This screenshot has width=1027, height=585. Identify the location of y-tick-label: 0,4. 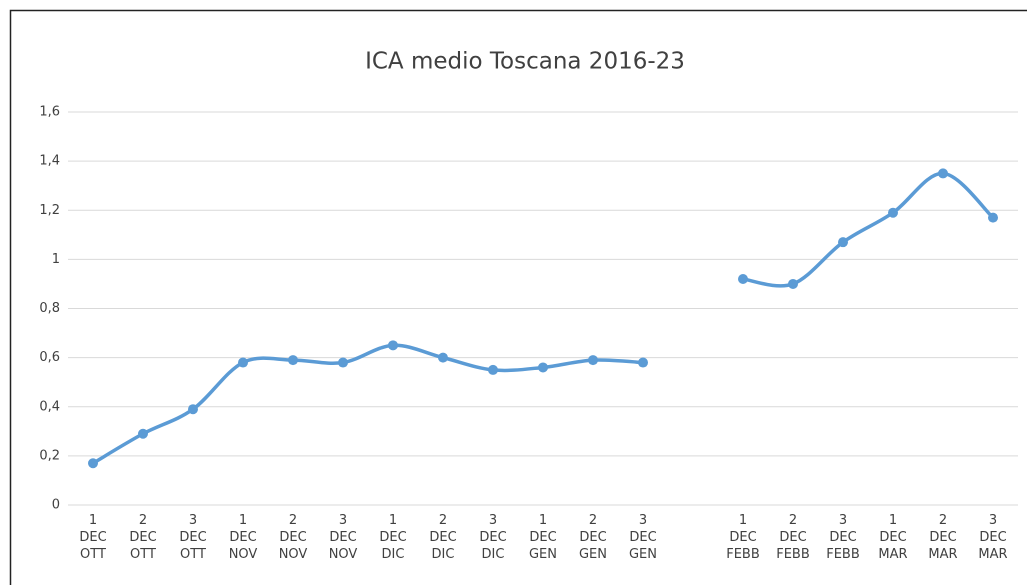
(49, 406).